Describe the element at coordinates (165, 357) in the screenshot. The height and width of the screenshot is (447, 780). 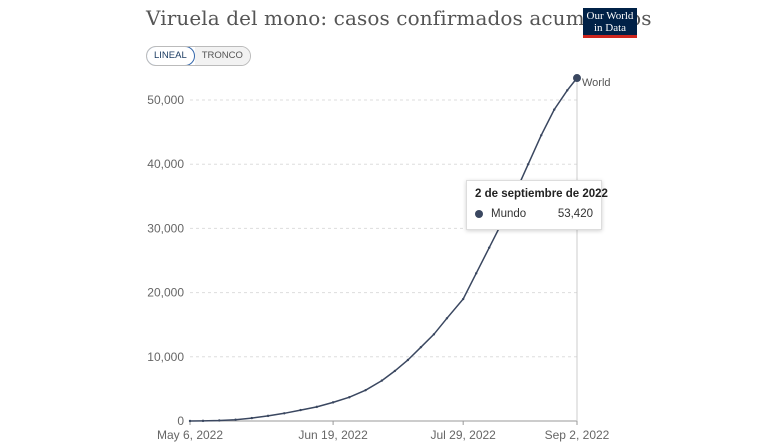
I see `y-tick-label: 10,000` at that location.